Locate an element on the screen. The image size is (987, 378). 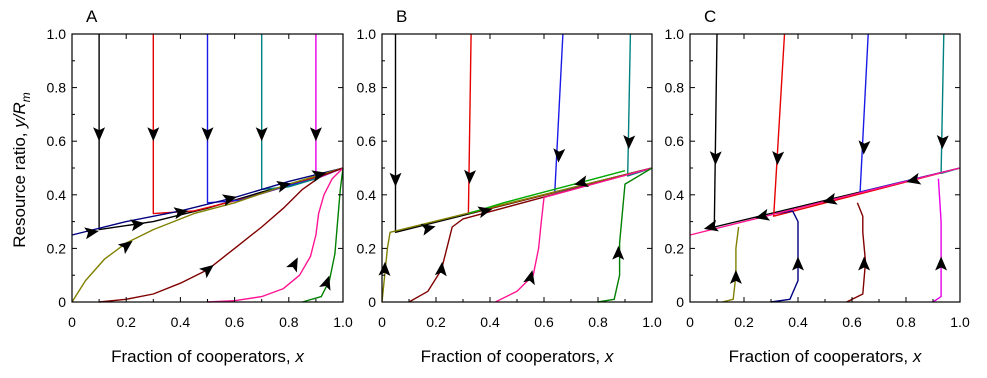
panel-label: A is located at coordinates (92, 16).